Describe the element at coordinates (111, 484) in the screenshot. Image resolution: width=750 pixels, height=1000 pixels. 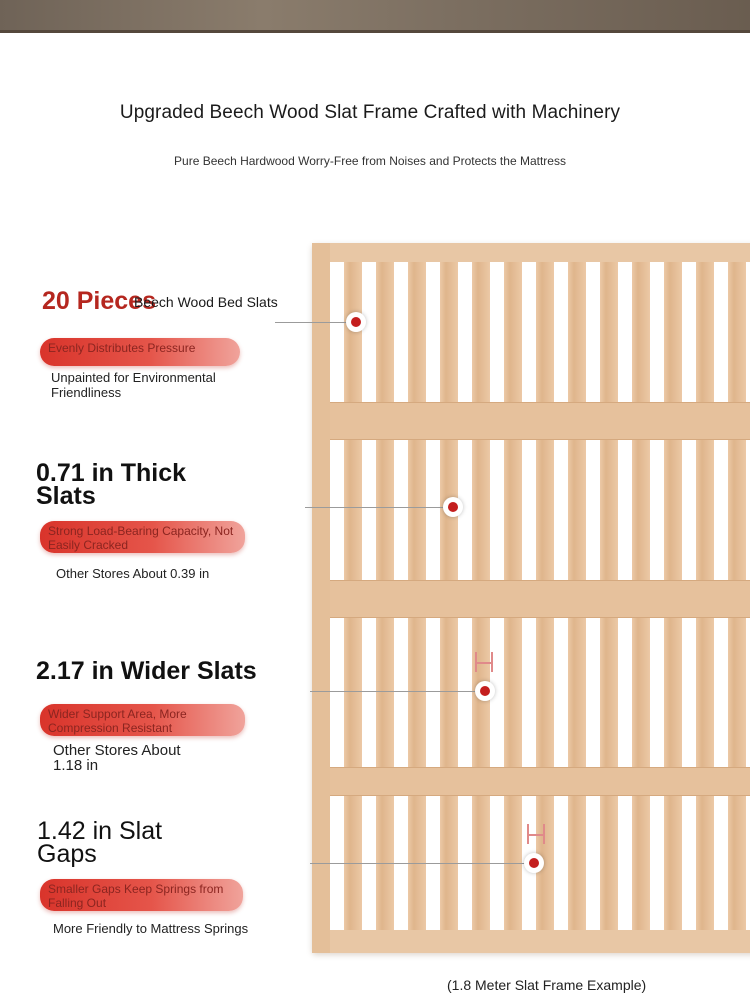
I see `feature-2-headline: 0.71 in Thick Slats` at that location.